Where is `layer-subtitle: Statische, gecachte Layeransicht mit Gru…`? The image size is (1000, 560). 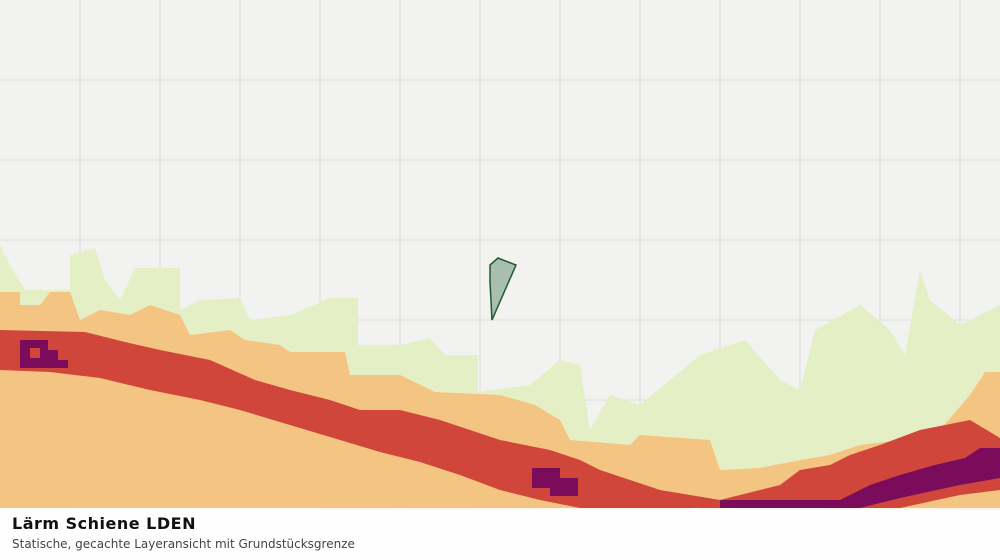
layer-subtitle: Statische, gecachte Layeransicht mit Gru… is located at coordinates (183, 544).